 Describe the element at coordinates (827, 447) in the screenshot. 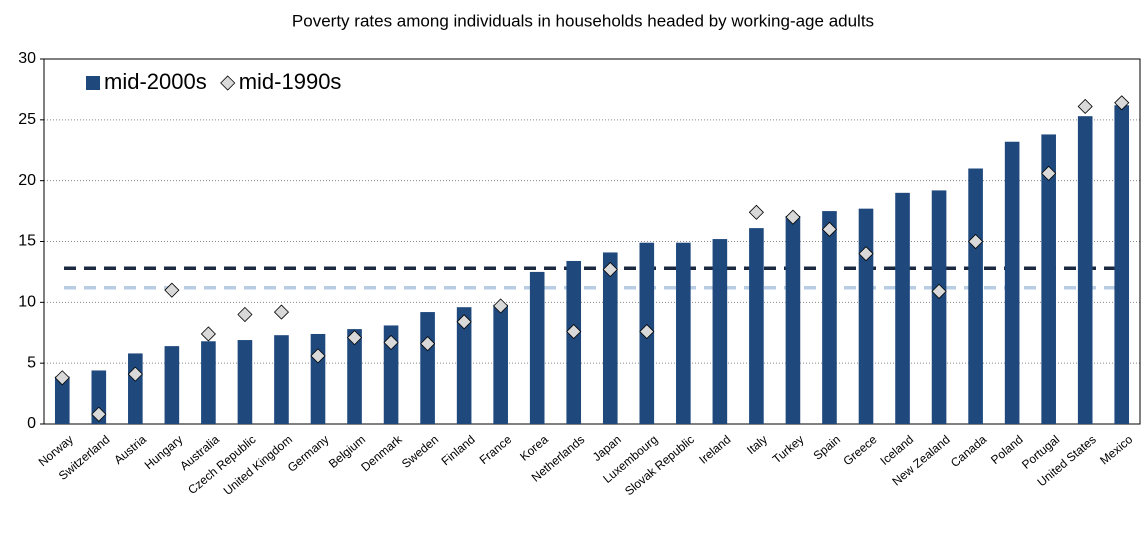

I see `x-tick-label: Spain` at that location.